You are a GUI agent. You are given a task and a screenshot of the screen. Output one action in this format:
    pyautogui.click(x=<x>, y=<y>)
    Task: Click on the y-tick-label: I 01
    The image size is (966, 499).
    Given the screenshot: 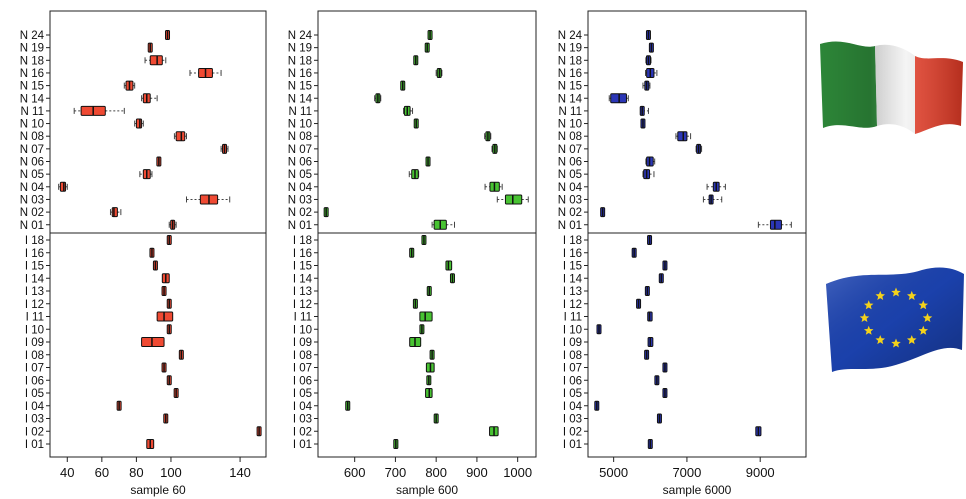 What is the action you would take?
    pyautogui.click(x=34, y=445)
    